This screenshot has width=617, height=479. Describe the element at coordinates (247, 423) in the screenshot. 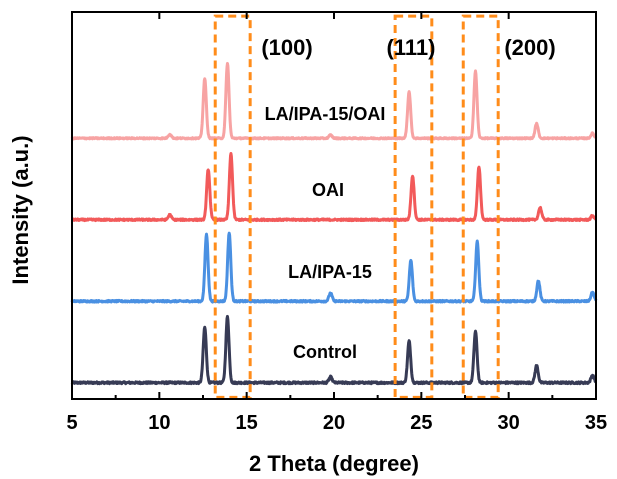

I see `x-tick-label-2: 15` at that location.